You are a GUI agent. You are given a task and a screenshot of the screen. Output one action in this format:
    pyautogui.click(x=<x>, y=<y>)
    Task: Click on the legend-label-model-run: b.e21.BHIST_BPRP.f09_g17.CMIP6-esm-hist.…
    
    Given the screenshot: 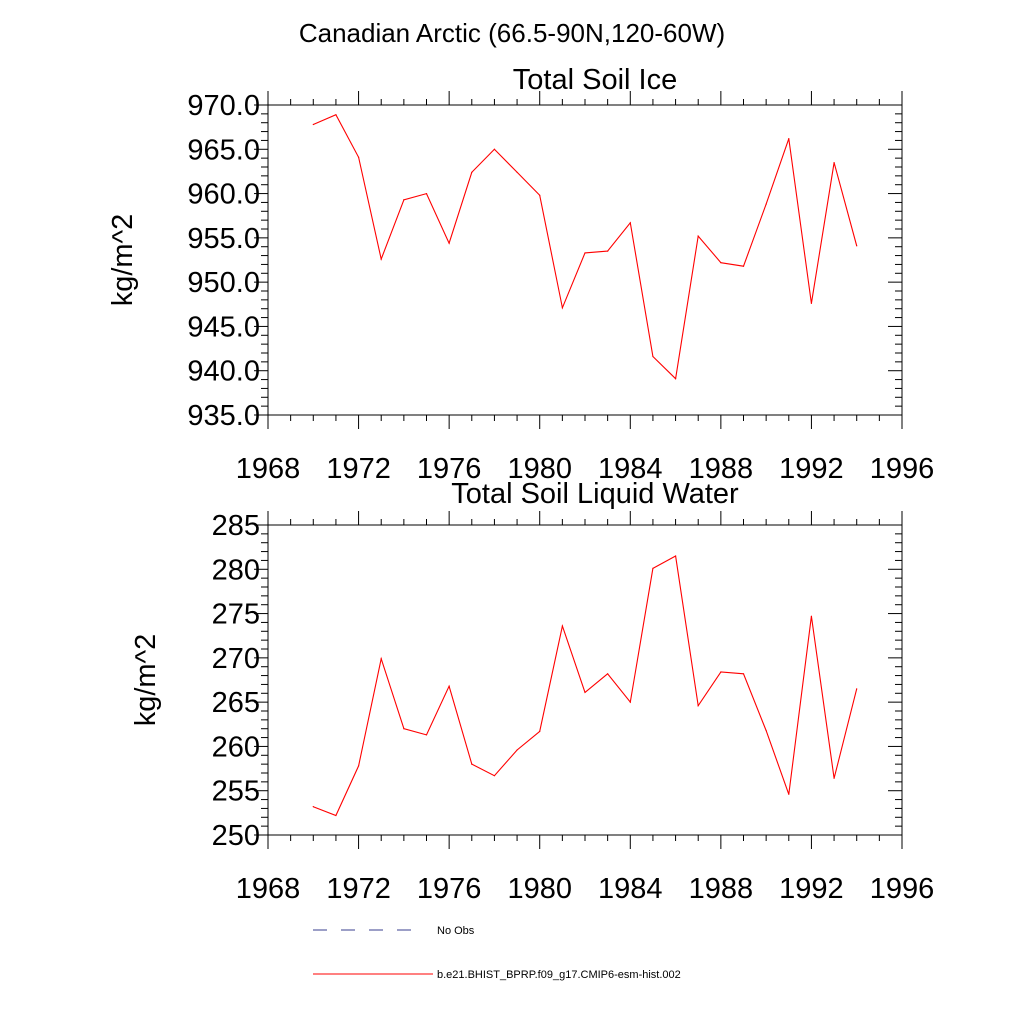 What is the action you would take?
    pyautogui.click(x=559, y=975)
    